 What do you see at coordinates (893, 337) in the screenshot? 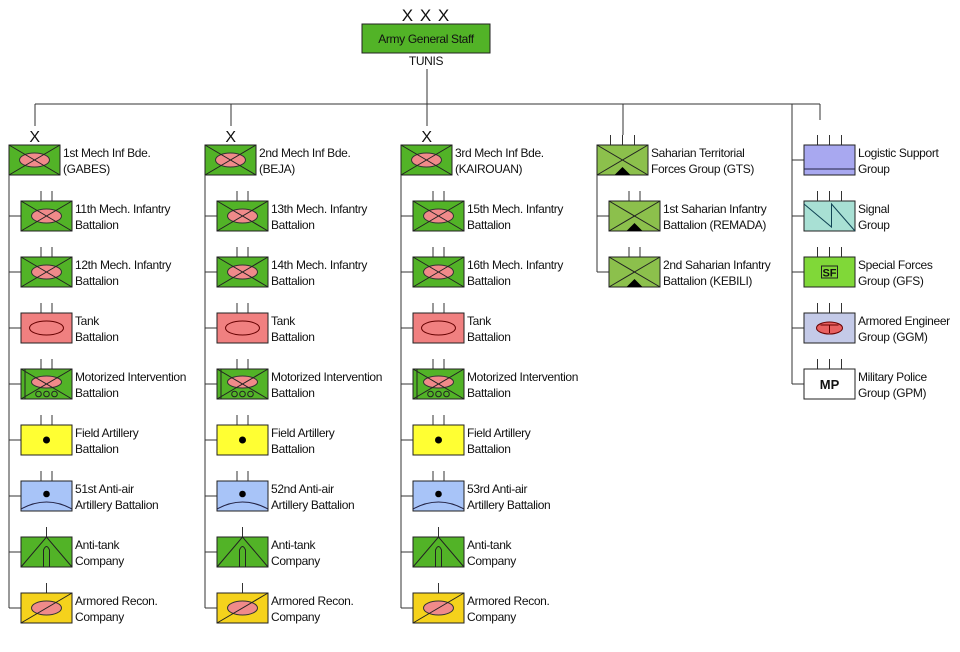
I see `unit-name-line2: Group (GGM)` at bounding box center [893, 337].